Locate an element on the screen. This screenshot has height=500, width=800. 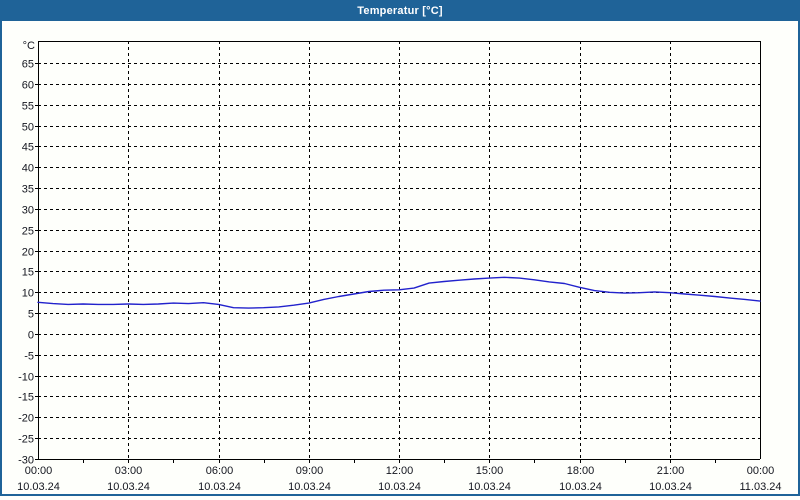
y-axis-label: -20 is located at coordinates (26, 419).